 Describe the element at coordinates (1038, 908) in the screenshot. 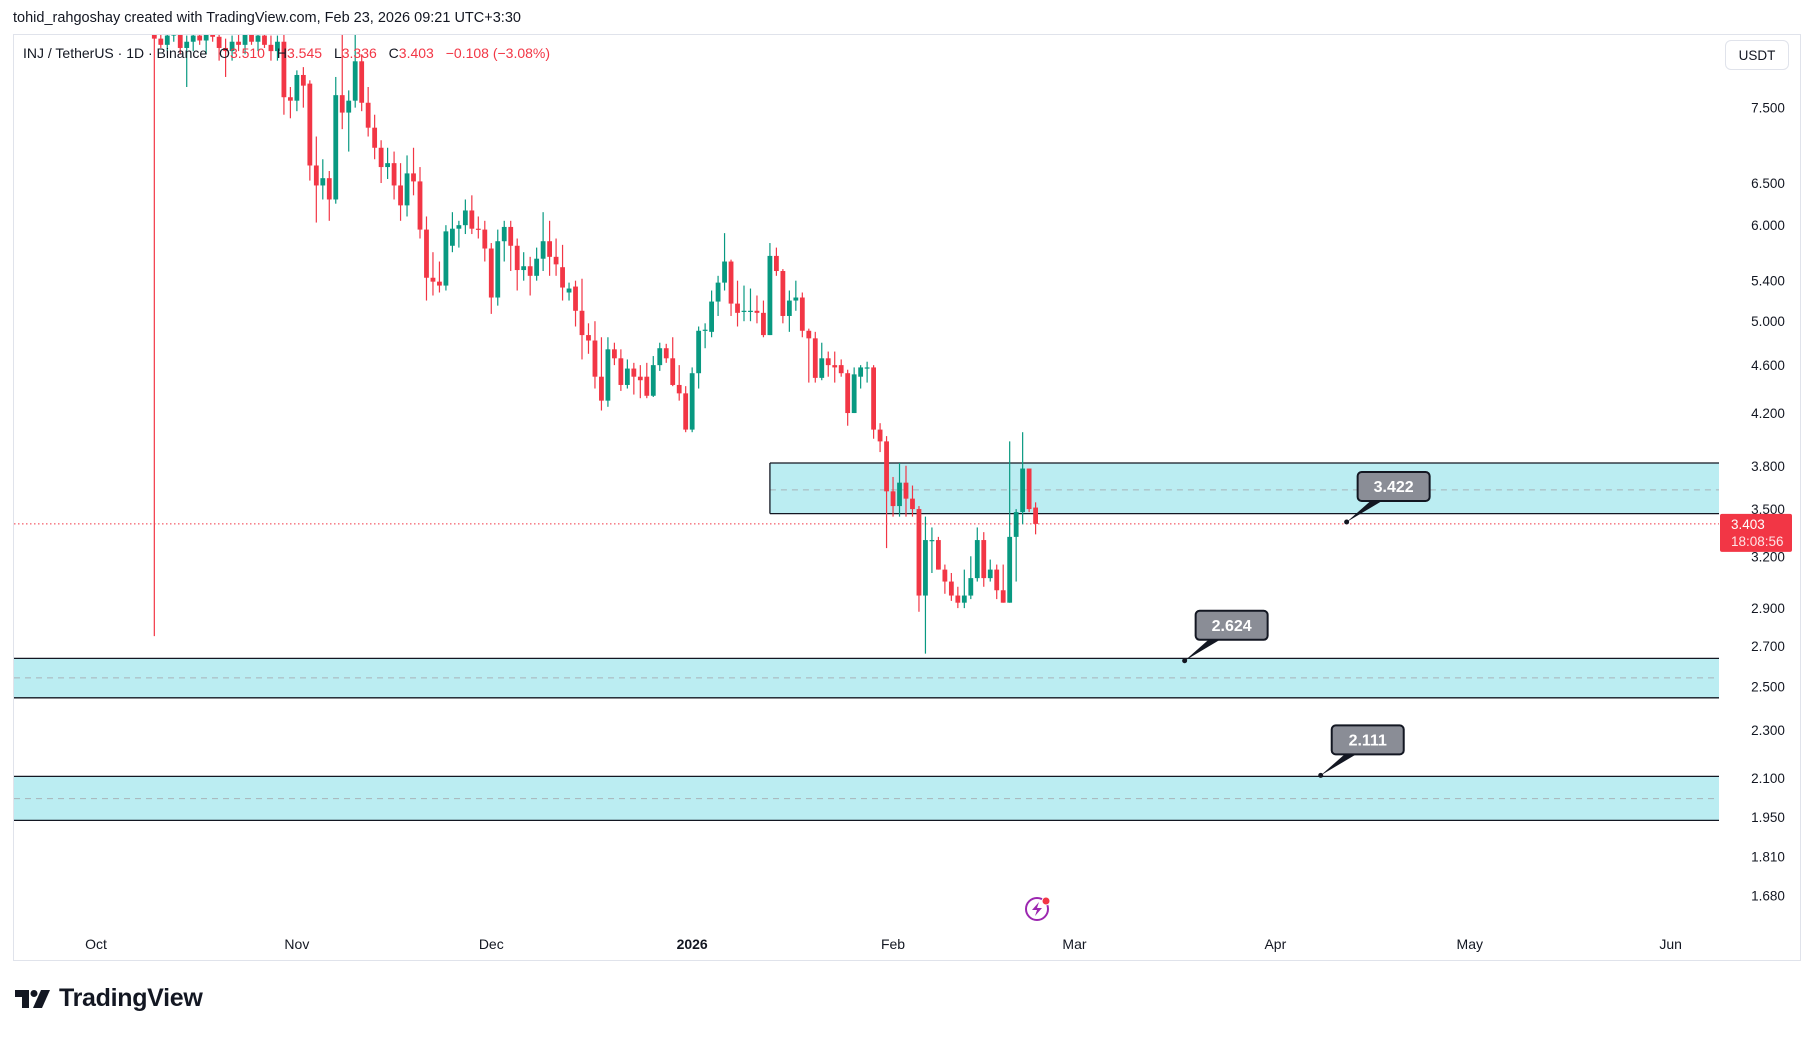

I see `alert-lightning-icon` at that location.